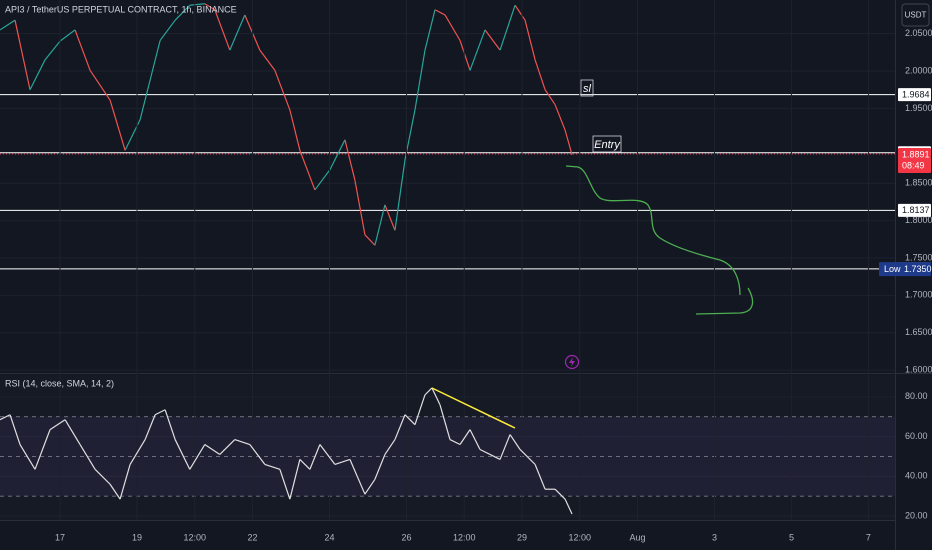  Describe the element at coordinates (473, 408) in the screenshot. I see `rsi-trendline` at that location.